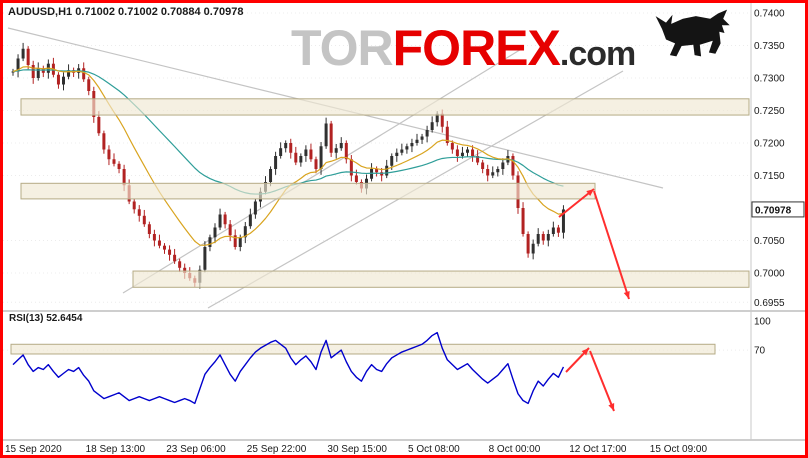 This screenshot has width=808, height=458. What do you see at coordinates (692, 33) in the screenshot?
I see `bull-icon` at bounding box center [692, 33].